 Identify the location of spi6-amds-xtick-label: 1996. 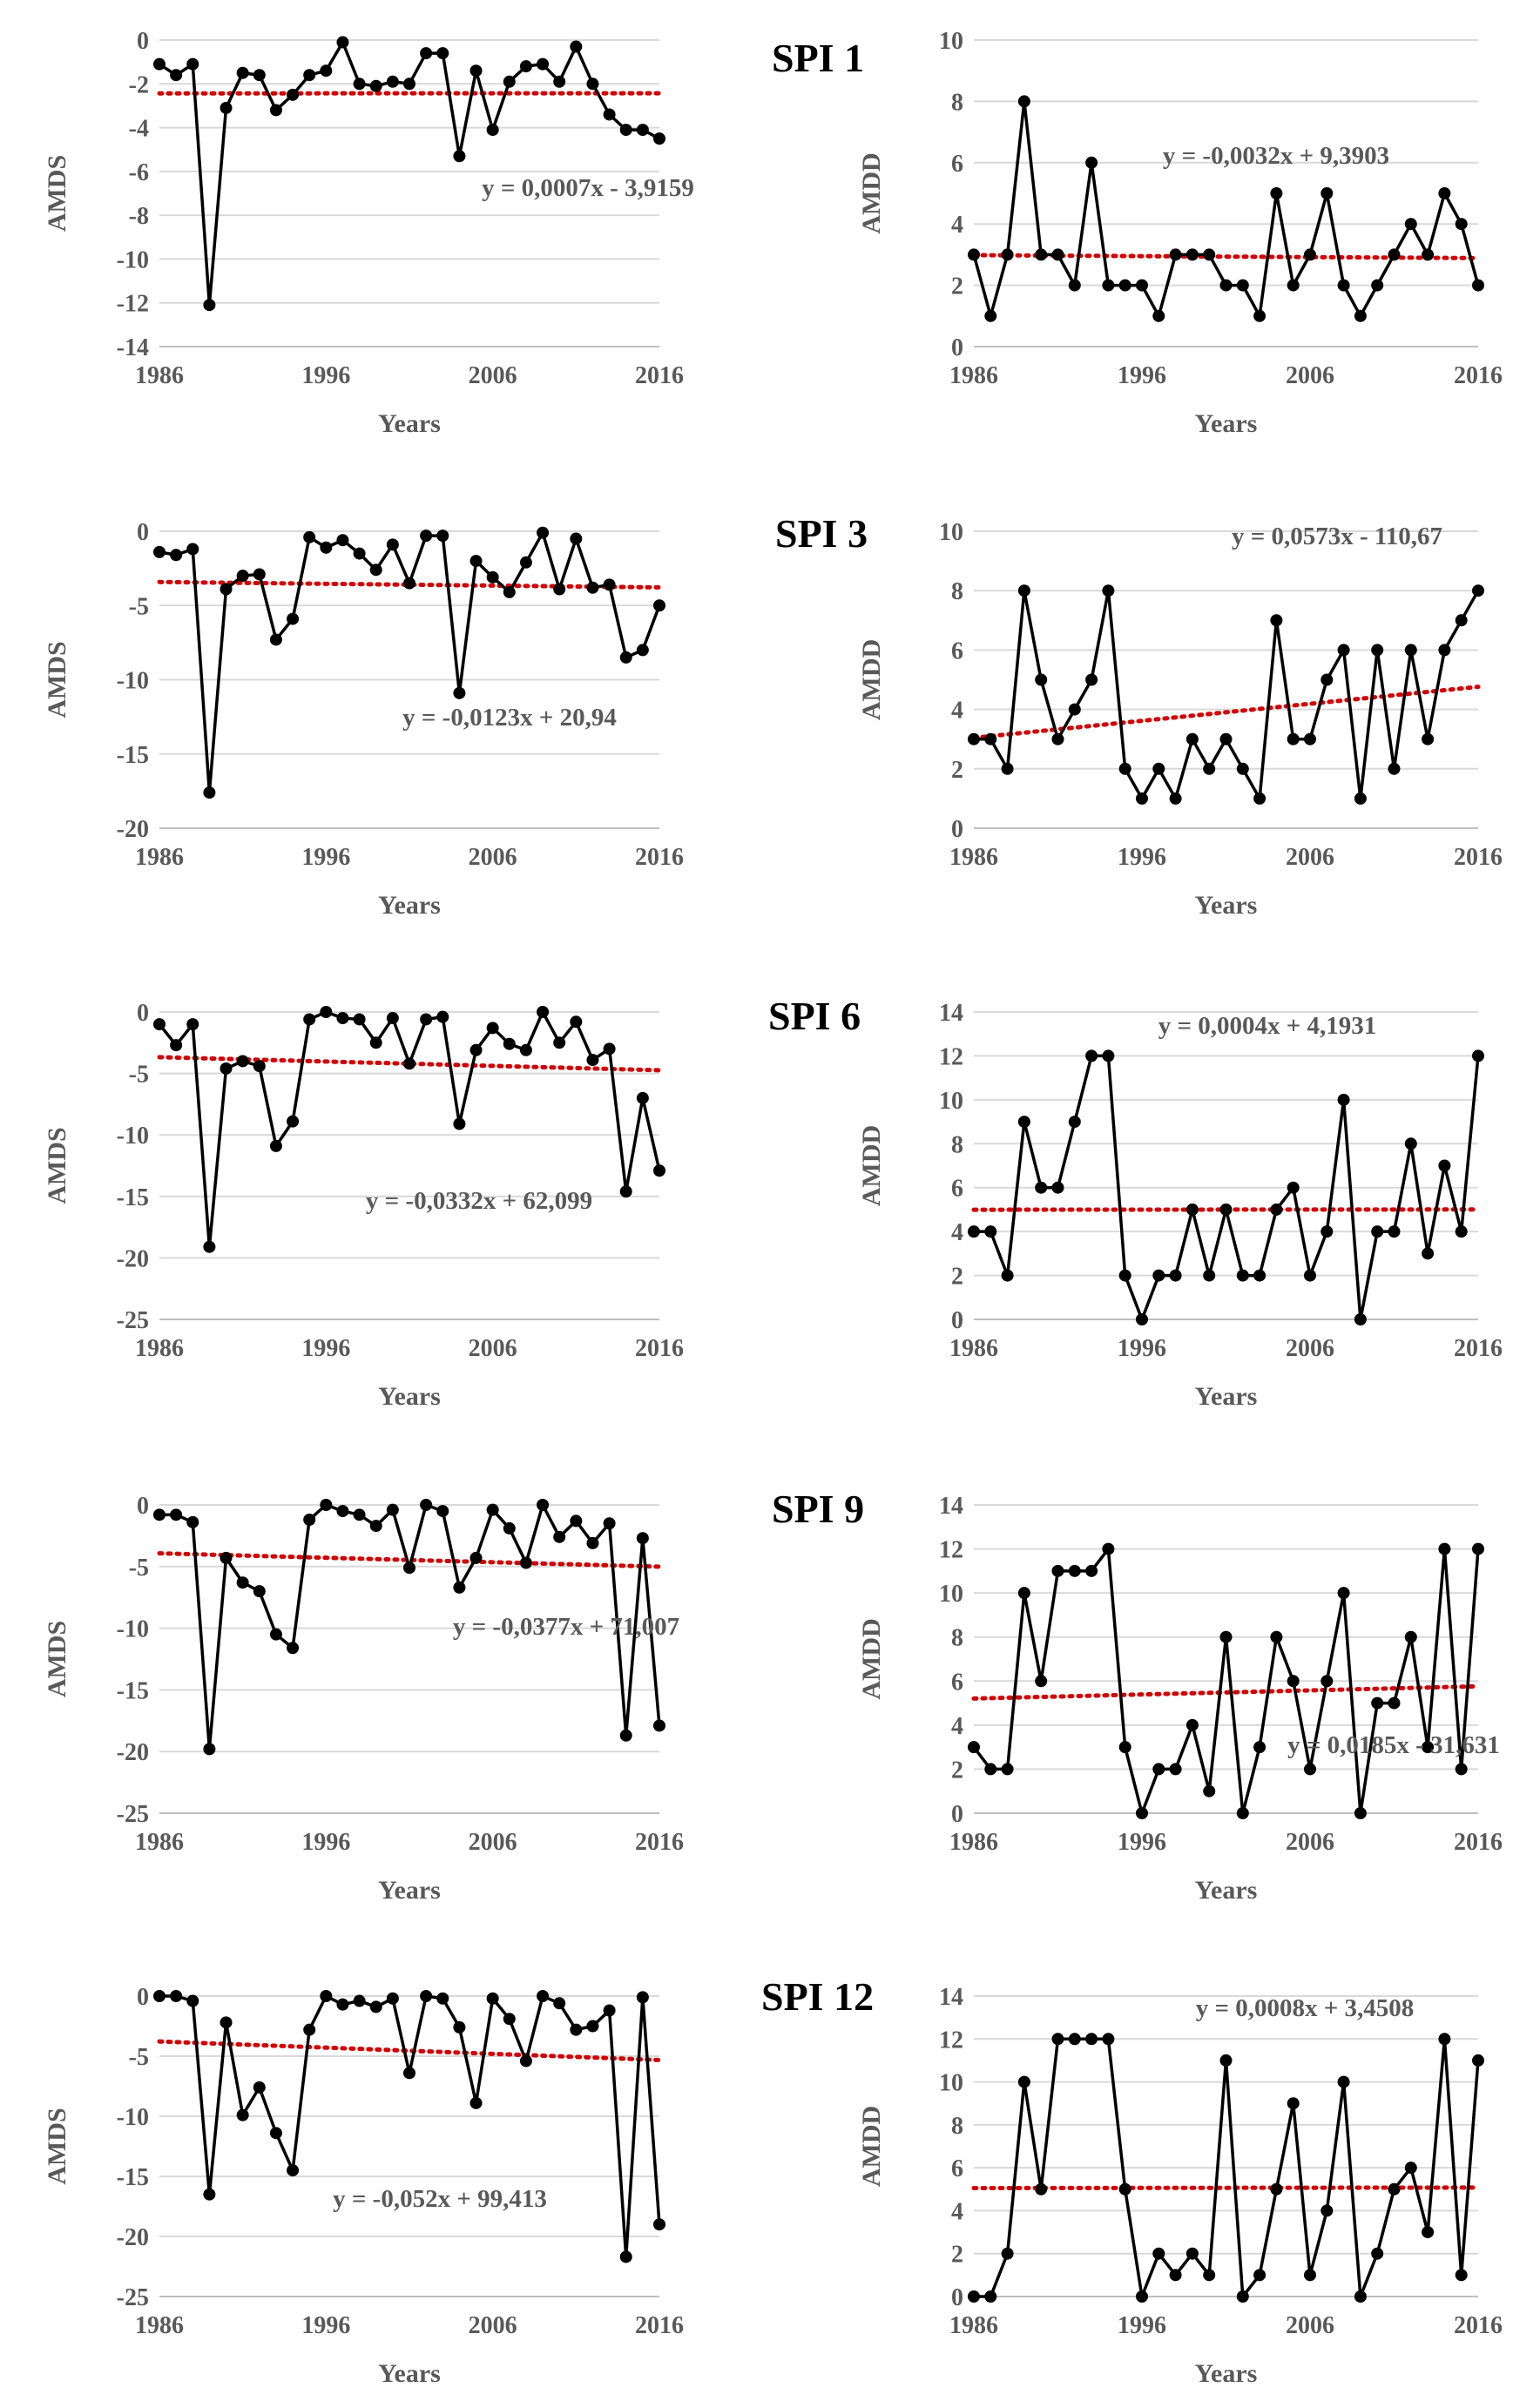
(325, 1348).